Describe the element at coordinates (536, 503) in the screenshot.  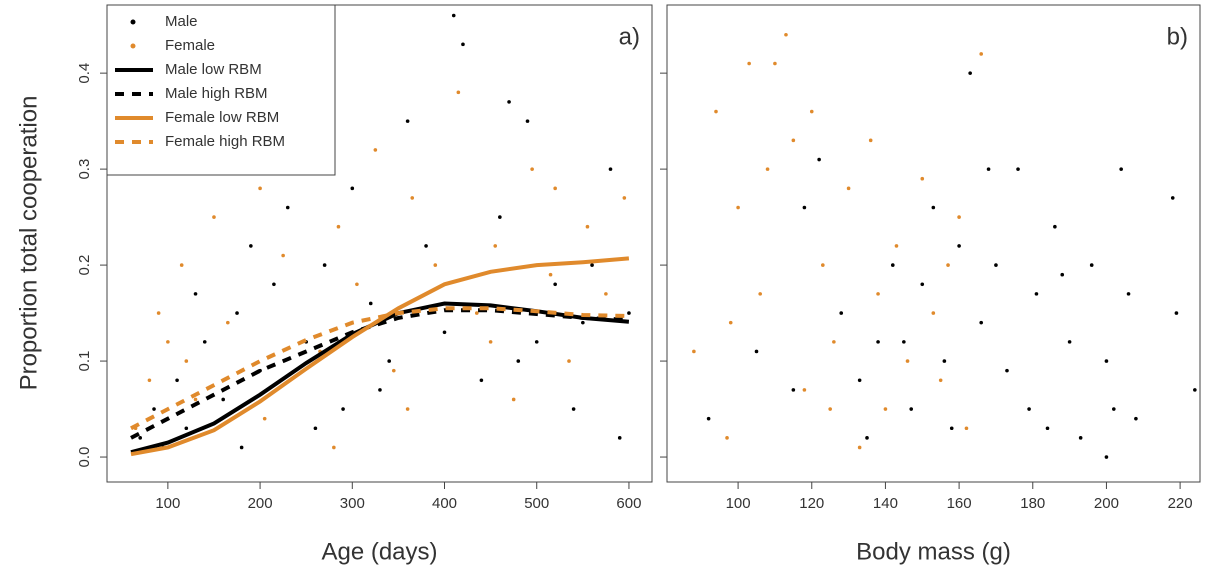
I see `x-tick-label: 500` at that location.